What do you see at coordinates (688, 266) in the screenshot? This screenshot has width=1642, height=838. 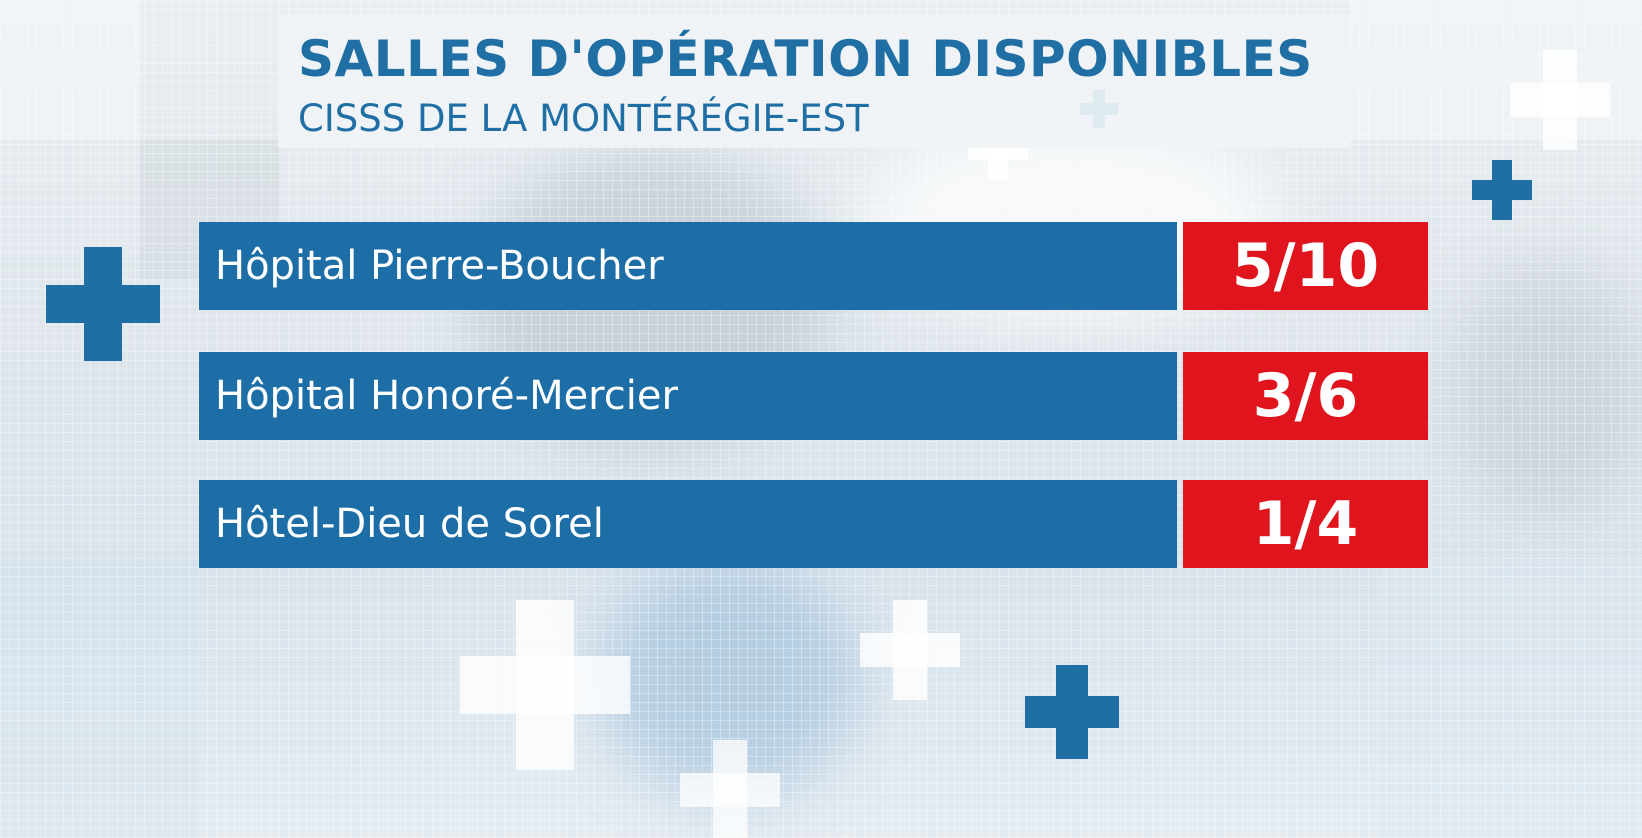 I see `hospital-name: Hôpital Pierre-Boucher` at bounding box center [688, 266].